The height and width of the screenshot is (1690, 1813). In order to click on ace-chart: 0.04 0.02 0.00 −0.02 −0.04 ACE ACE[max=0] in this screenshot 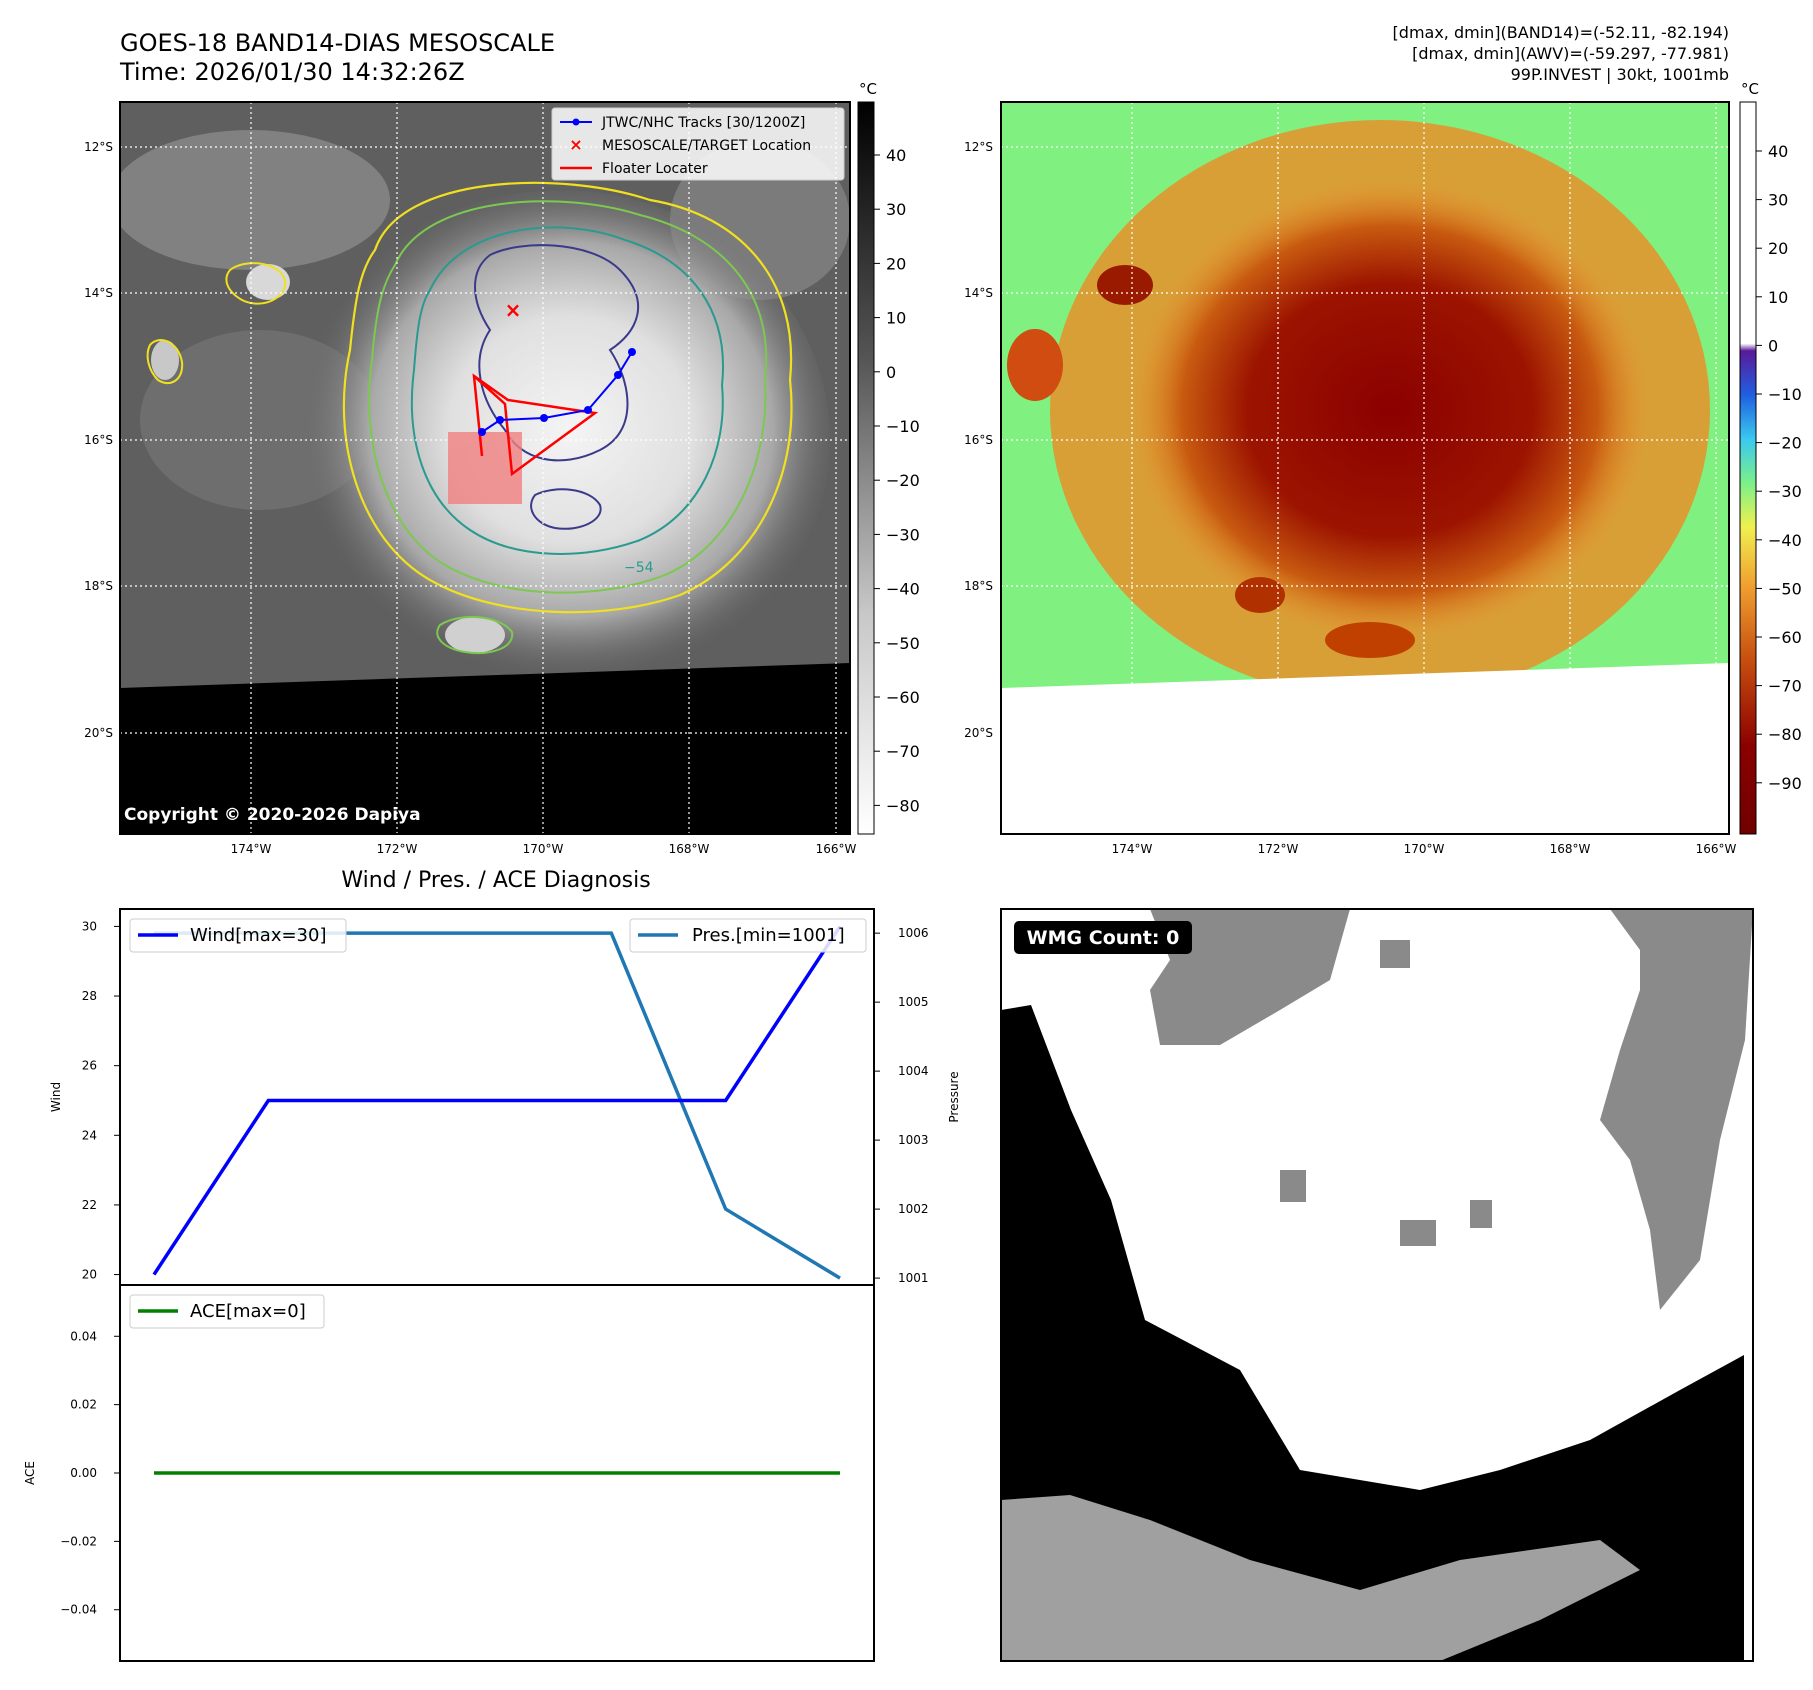, I will do `click(449, 1473)`.